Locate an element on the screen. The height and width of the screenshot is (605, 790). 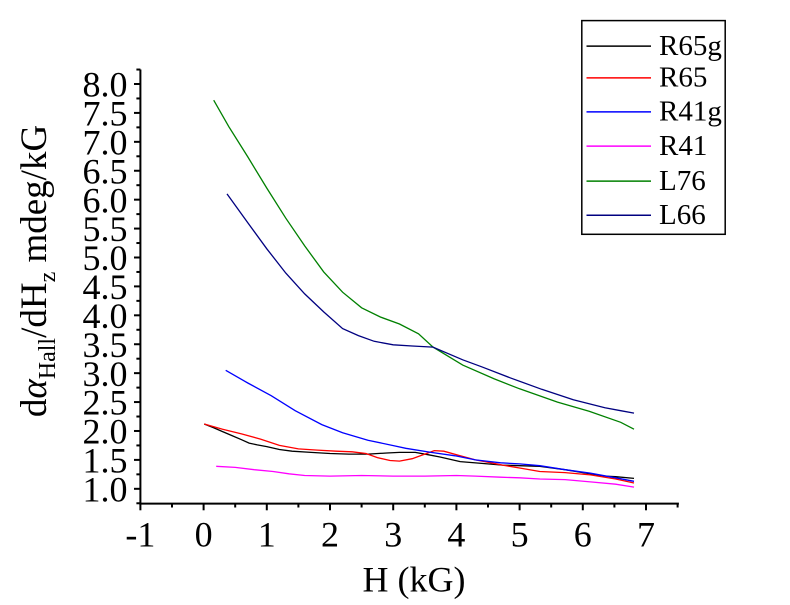
svg-text: 6.5 is located at coordinates (105, 171).